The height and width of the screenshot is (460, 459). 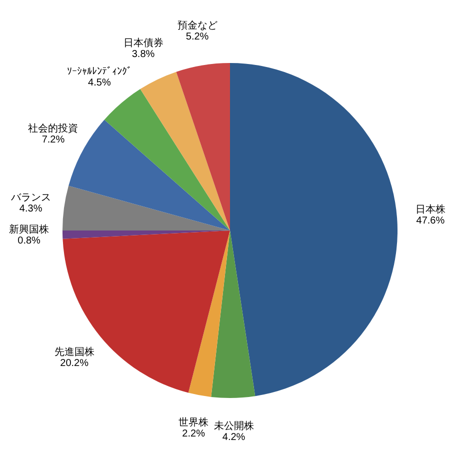 I want to click on data-label: 7.2%, so click(x=53, y=140).